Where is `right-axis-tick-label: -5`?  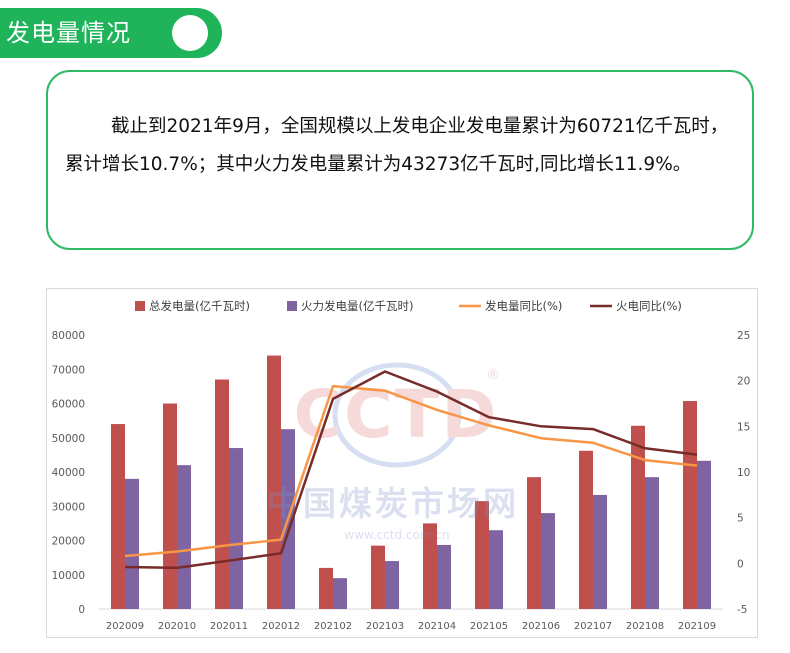
right-axis-tick-label: -5 is located at coordinates (742, 610).